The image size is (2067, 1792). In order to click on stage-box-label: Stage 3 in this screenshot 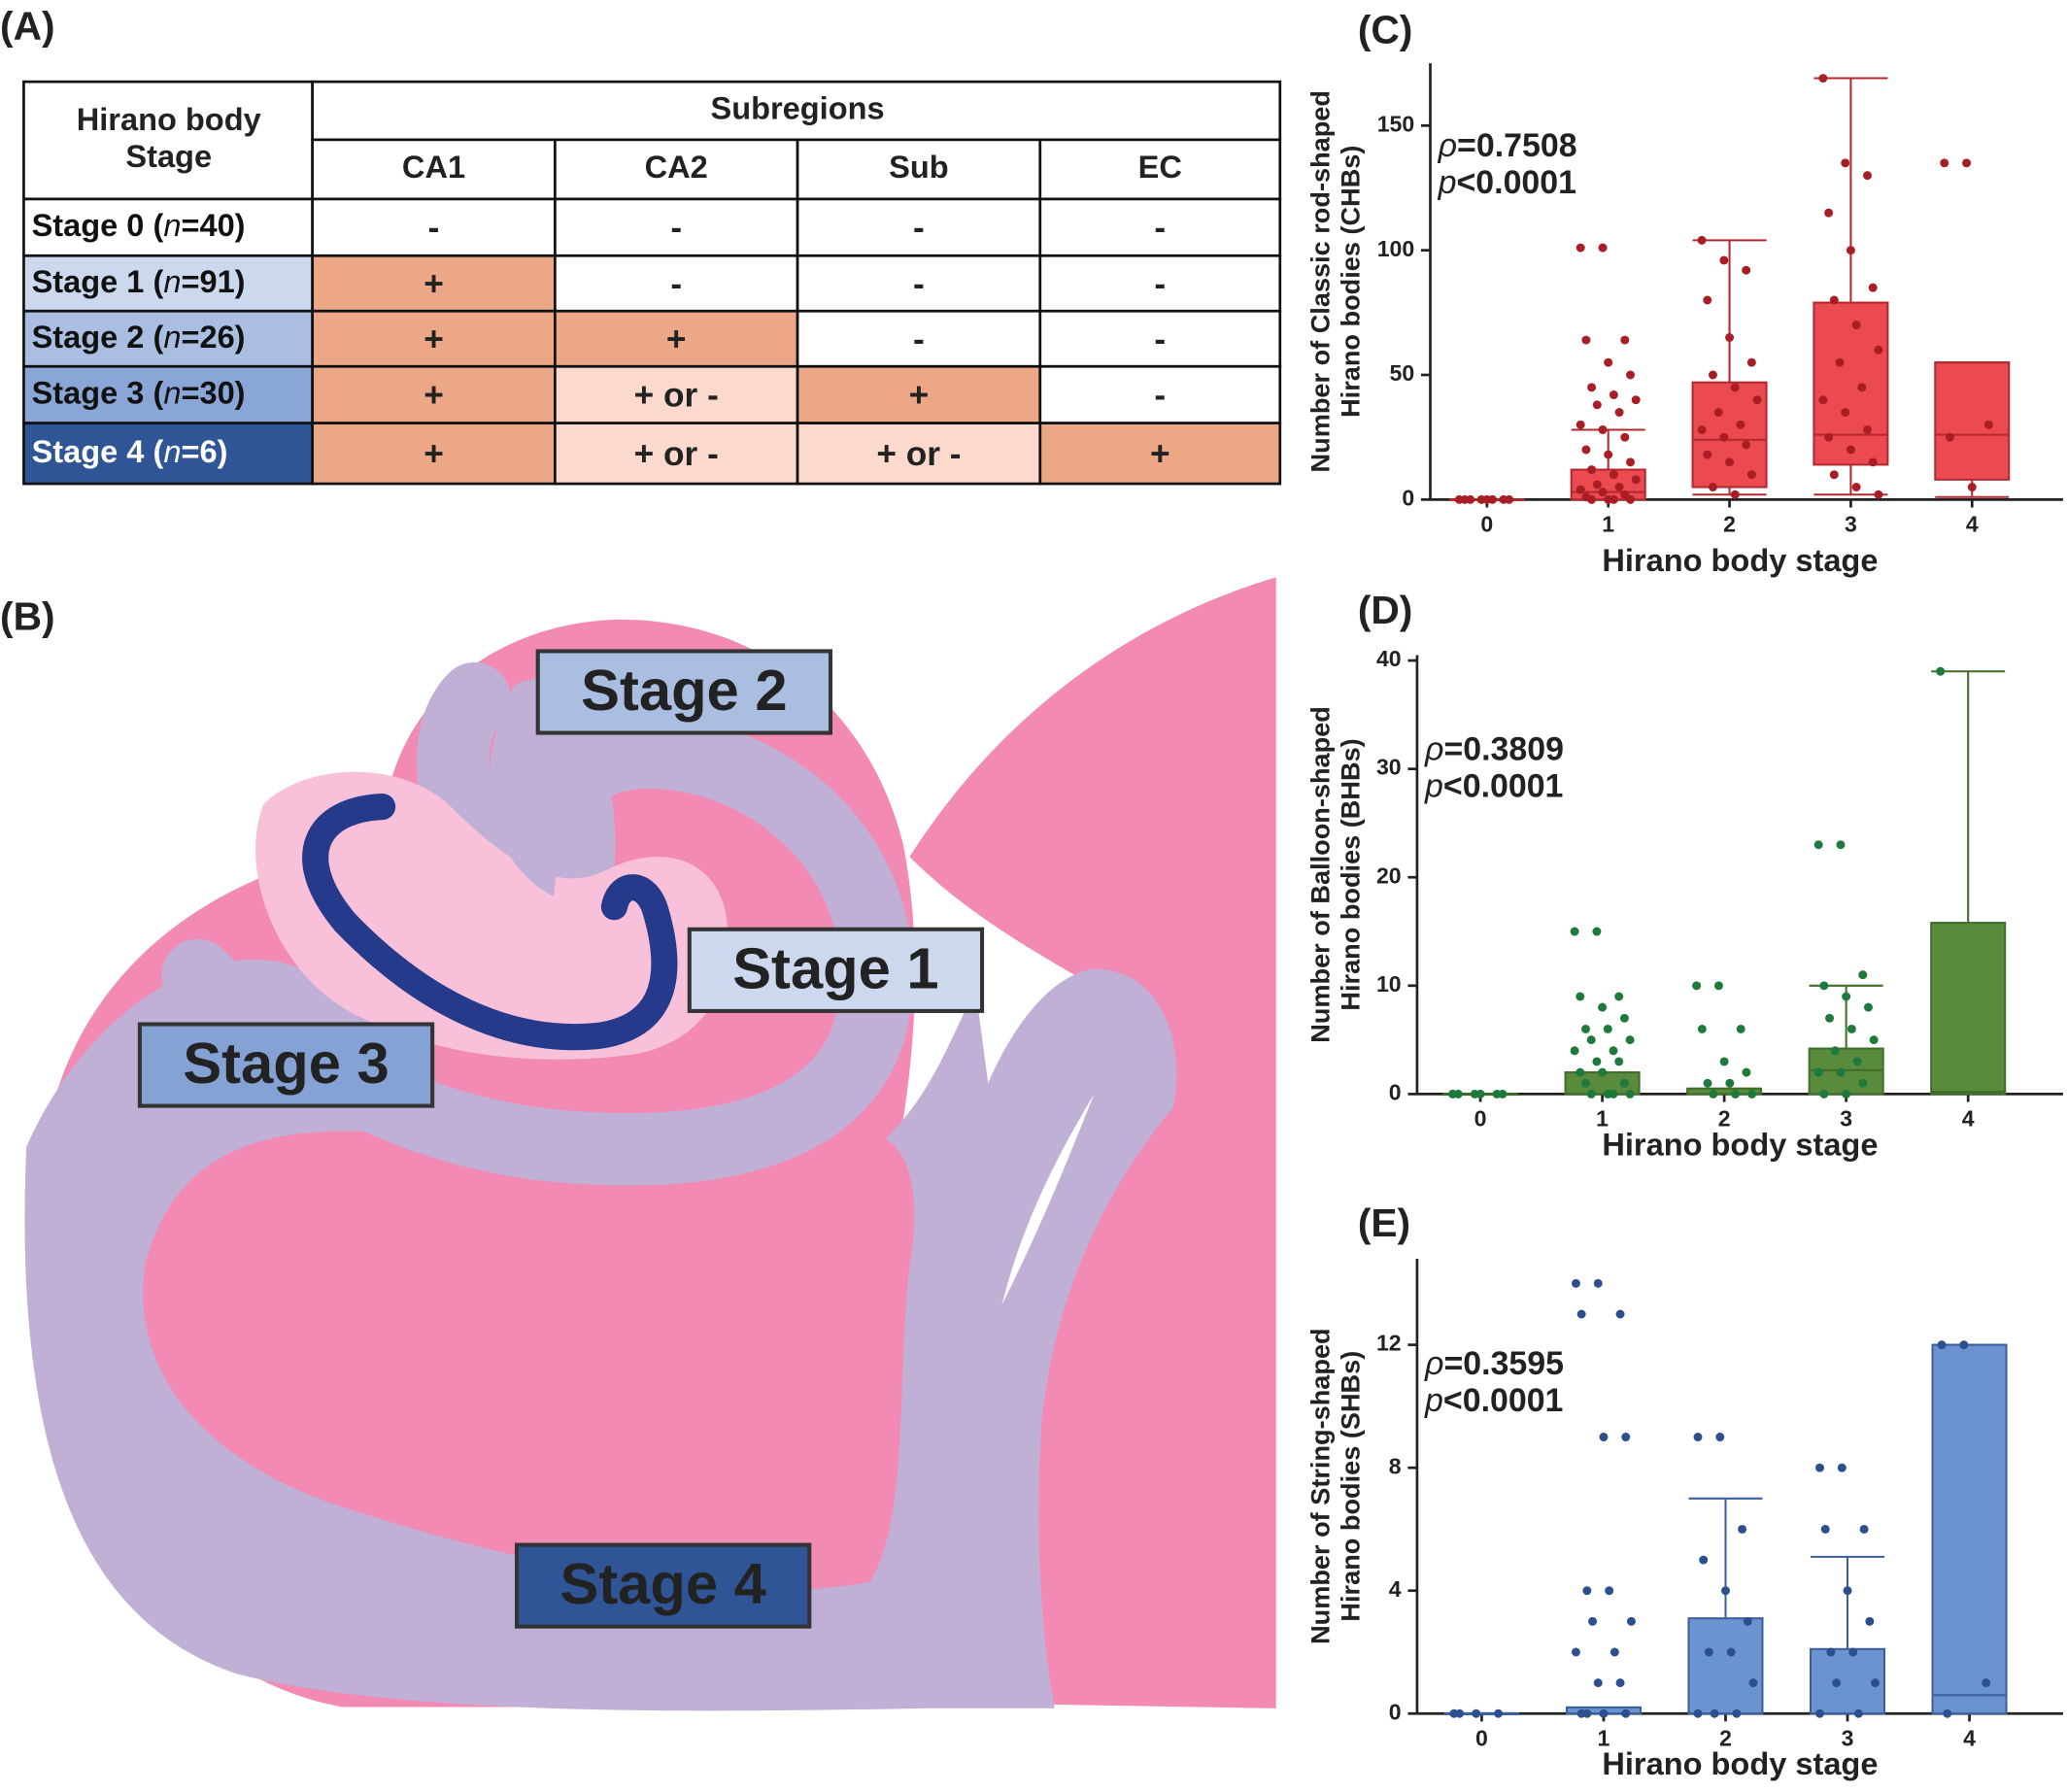, I will do `click(286, 1063)`.